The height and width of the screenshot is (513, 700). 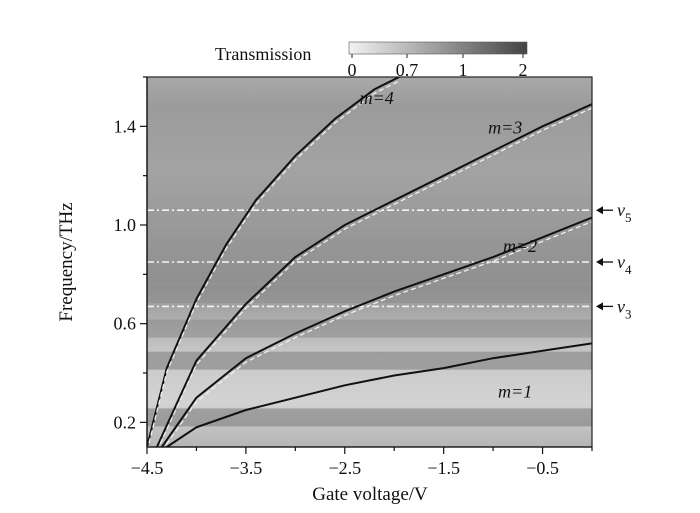 What do you see at coordinates (125, 126) in the screenshot?
I see `y-tick-label: 1.4` at bounding box center [125, 126].